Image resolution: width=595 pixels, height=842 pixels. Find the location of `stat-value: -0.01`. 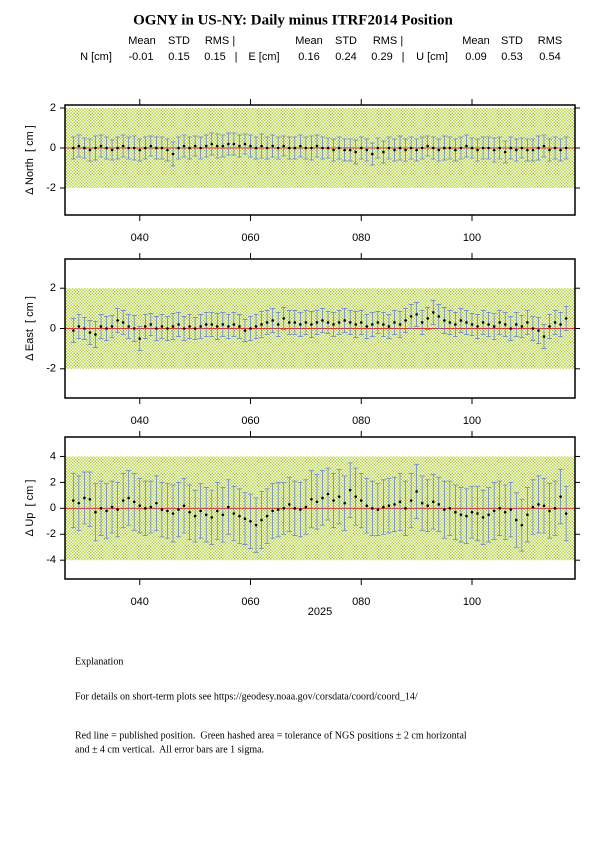

stat-value: -0.01 is located at coordinates (140, 57).